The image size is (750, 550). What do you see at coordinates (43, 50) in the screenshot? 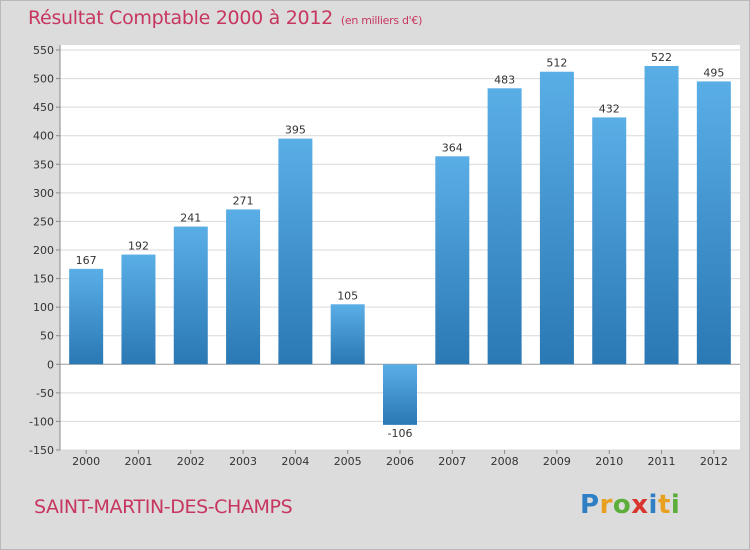
I see `y-tick-label: 550` at bounding box center [43, 50].